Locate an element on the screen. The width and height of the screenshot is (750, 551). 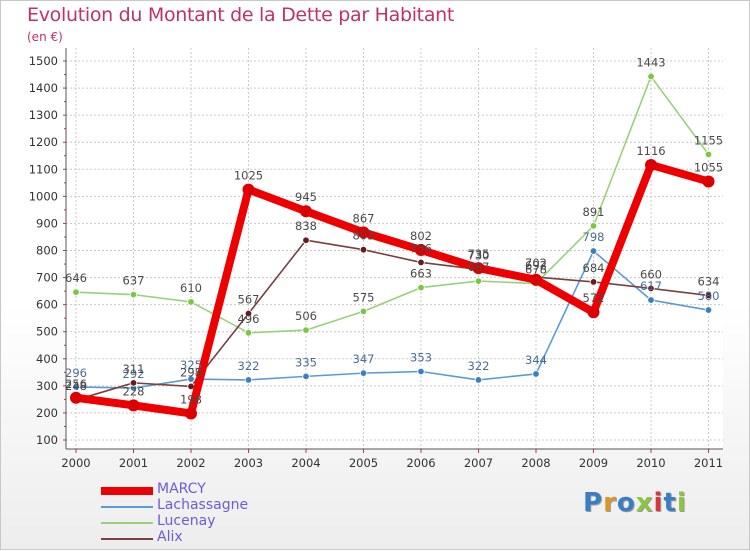
x-tick-label: 2003 is located at coordinates (248, 463).